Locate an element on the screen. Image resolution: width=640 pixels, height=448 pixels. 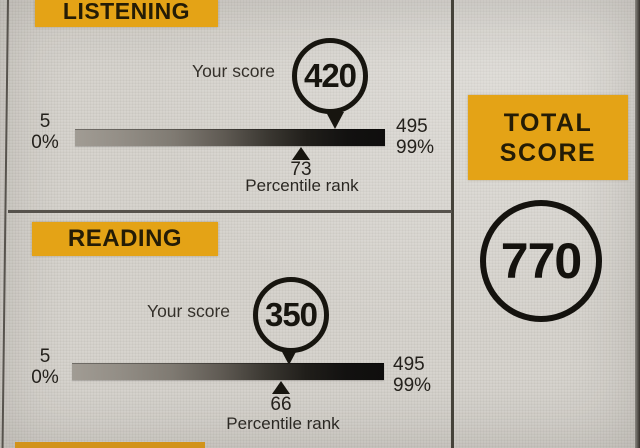
reading-score-value: 350 is located at coordinates (291, 314).